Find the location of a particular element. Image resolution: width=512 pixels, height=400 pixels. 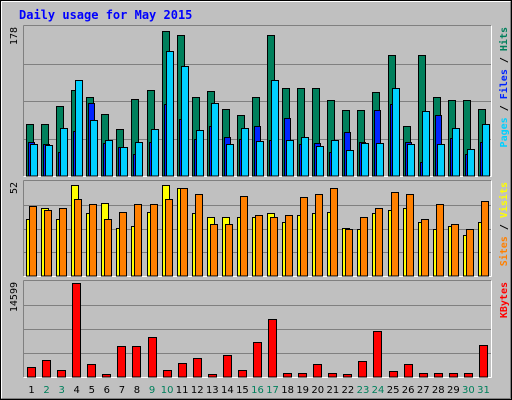

day-label-15: 15 is located at coordinates (242, 390).